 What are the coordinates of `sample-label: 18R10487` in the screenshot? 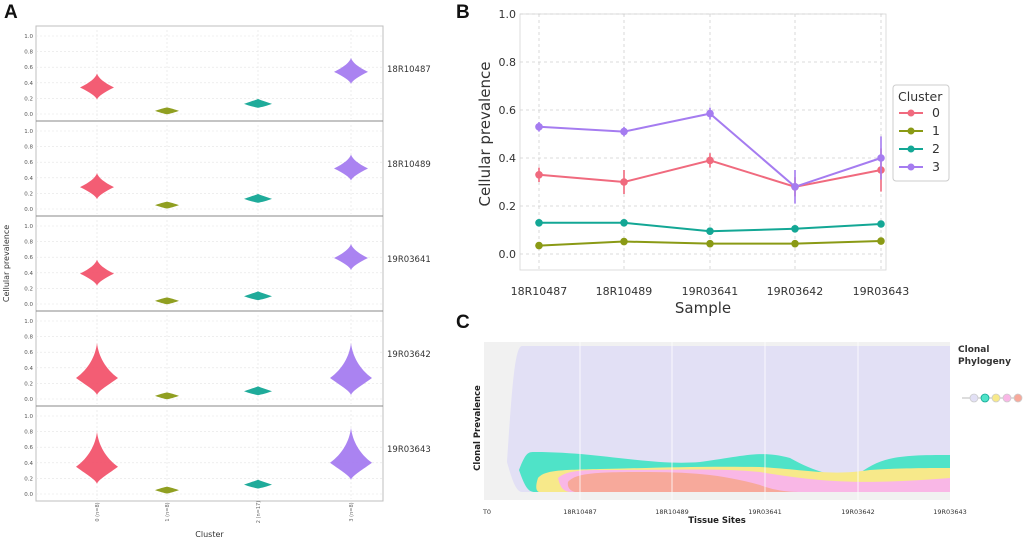 It's located at (409, 70).